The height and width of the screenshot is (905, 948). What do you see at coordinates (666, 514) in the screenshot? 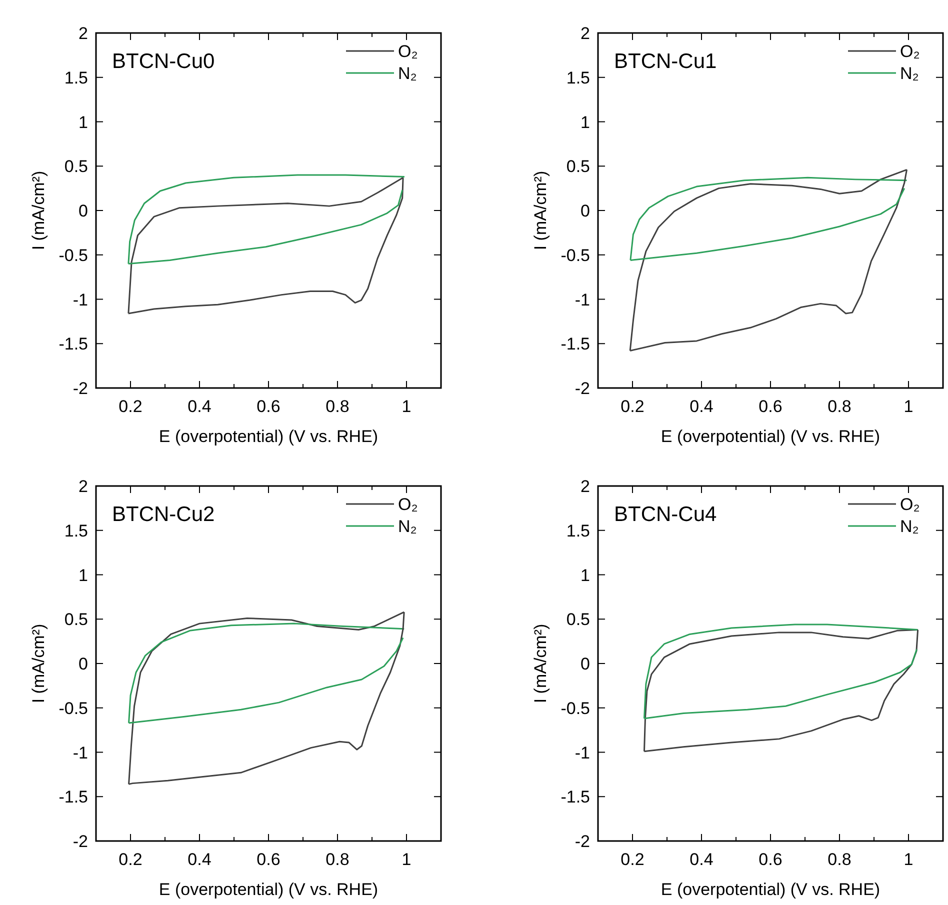
I see `text: BTCN-Cu4` at bounding box center [666, 514].